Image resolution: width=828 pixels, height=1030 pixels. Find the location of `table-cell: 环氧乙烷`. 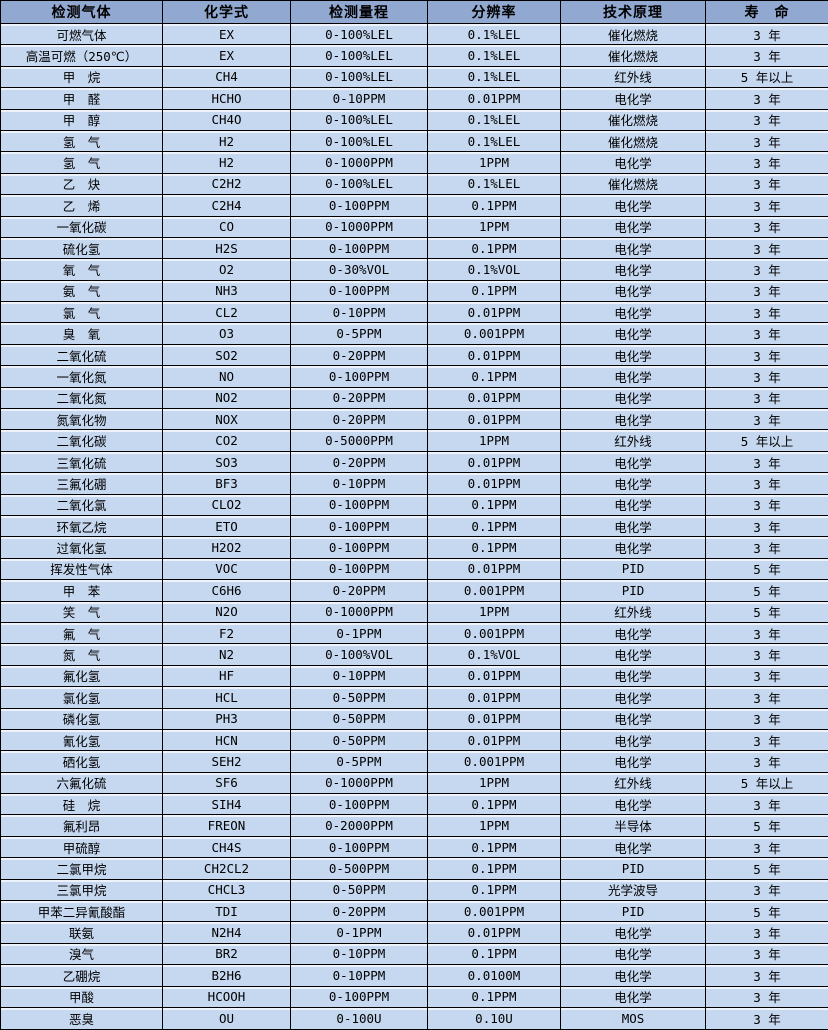

table-cell: 环氧乙烷 is located at coordinates (81, 526).